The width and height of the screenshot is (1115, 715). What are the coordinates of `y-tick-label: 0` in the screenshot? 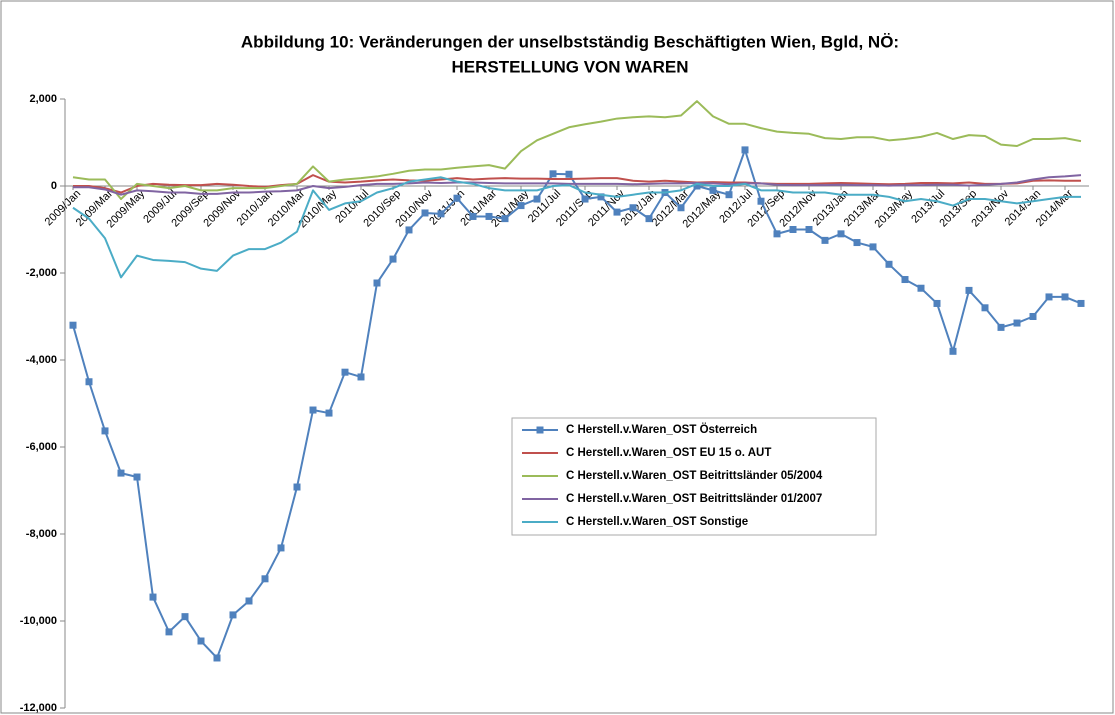 It's located at (54, 186).